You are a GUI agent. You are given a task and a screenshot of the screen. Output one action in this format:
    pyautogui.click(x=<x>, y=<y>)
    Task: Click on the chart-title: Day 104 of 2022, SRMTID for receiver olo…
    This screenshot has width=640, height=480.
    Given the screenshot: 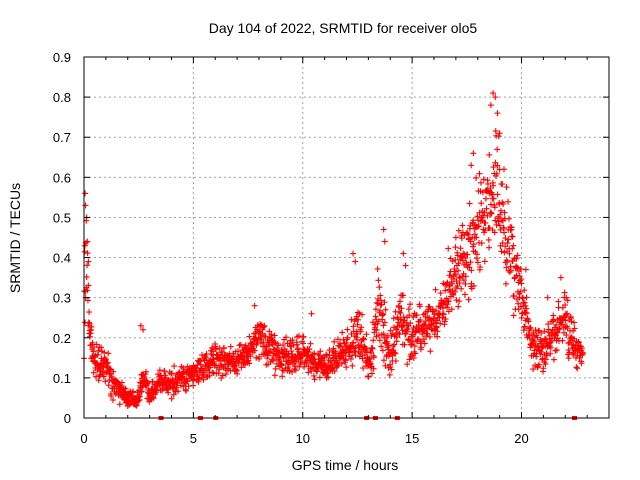 What is the action you would take?
    pyautogui.click(x=343, y=28)
    